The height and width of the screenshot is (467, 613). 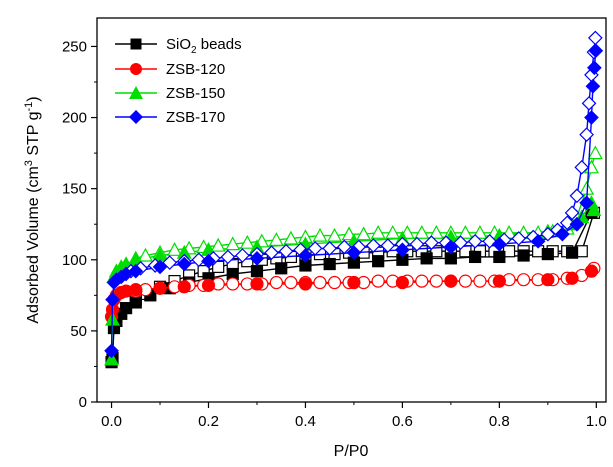 What do you see at coordinates (351, 451) in the screenshot?
I see `x-axis-title: P/P0` at bounding box center [351, 451].